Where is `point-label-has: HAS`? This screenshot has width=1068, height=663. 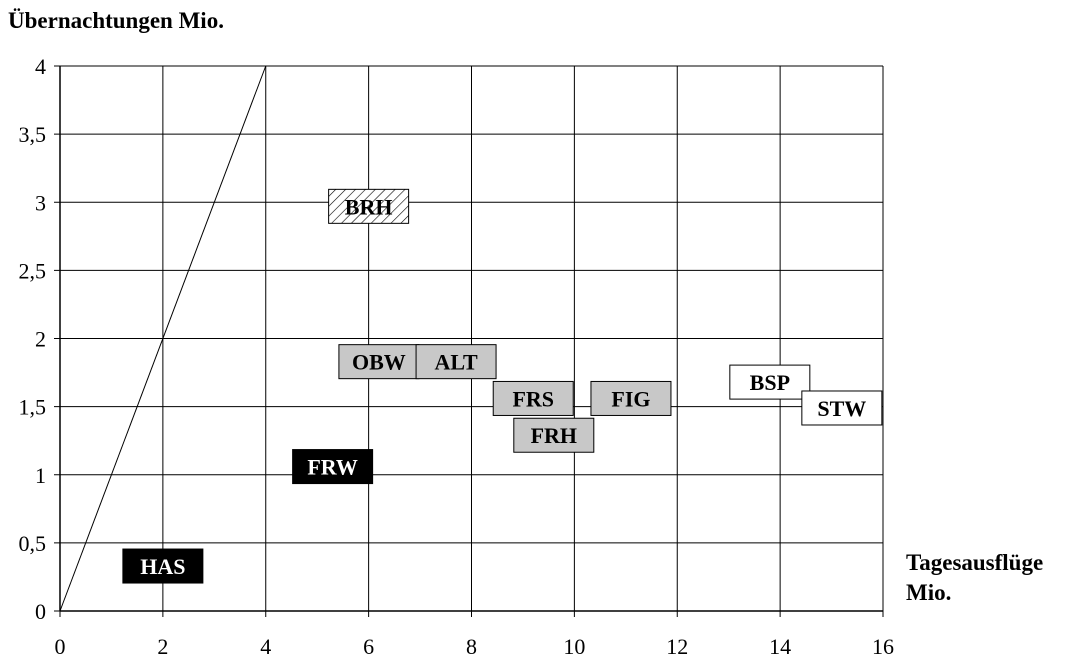
point-label-has: HAS is located at coordinates (162, 566).